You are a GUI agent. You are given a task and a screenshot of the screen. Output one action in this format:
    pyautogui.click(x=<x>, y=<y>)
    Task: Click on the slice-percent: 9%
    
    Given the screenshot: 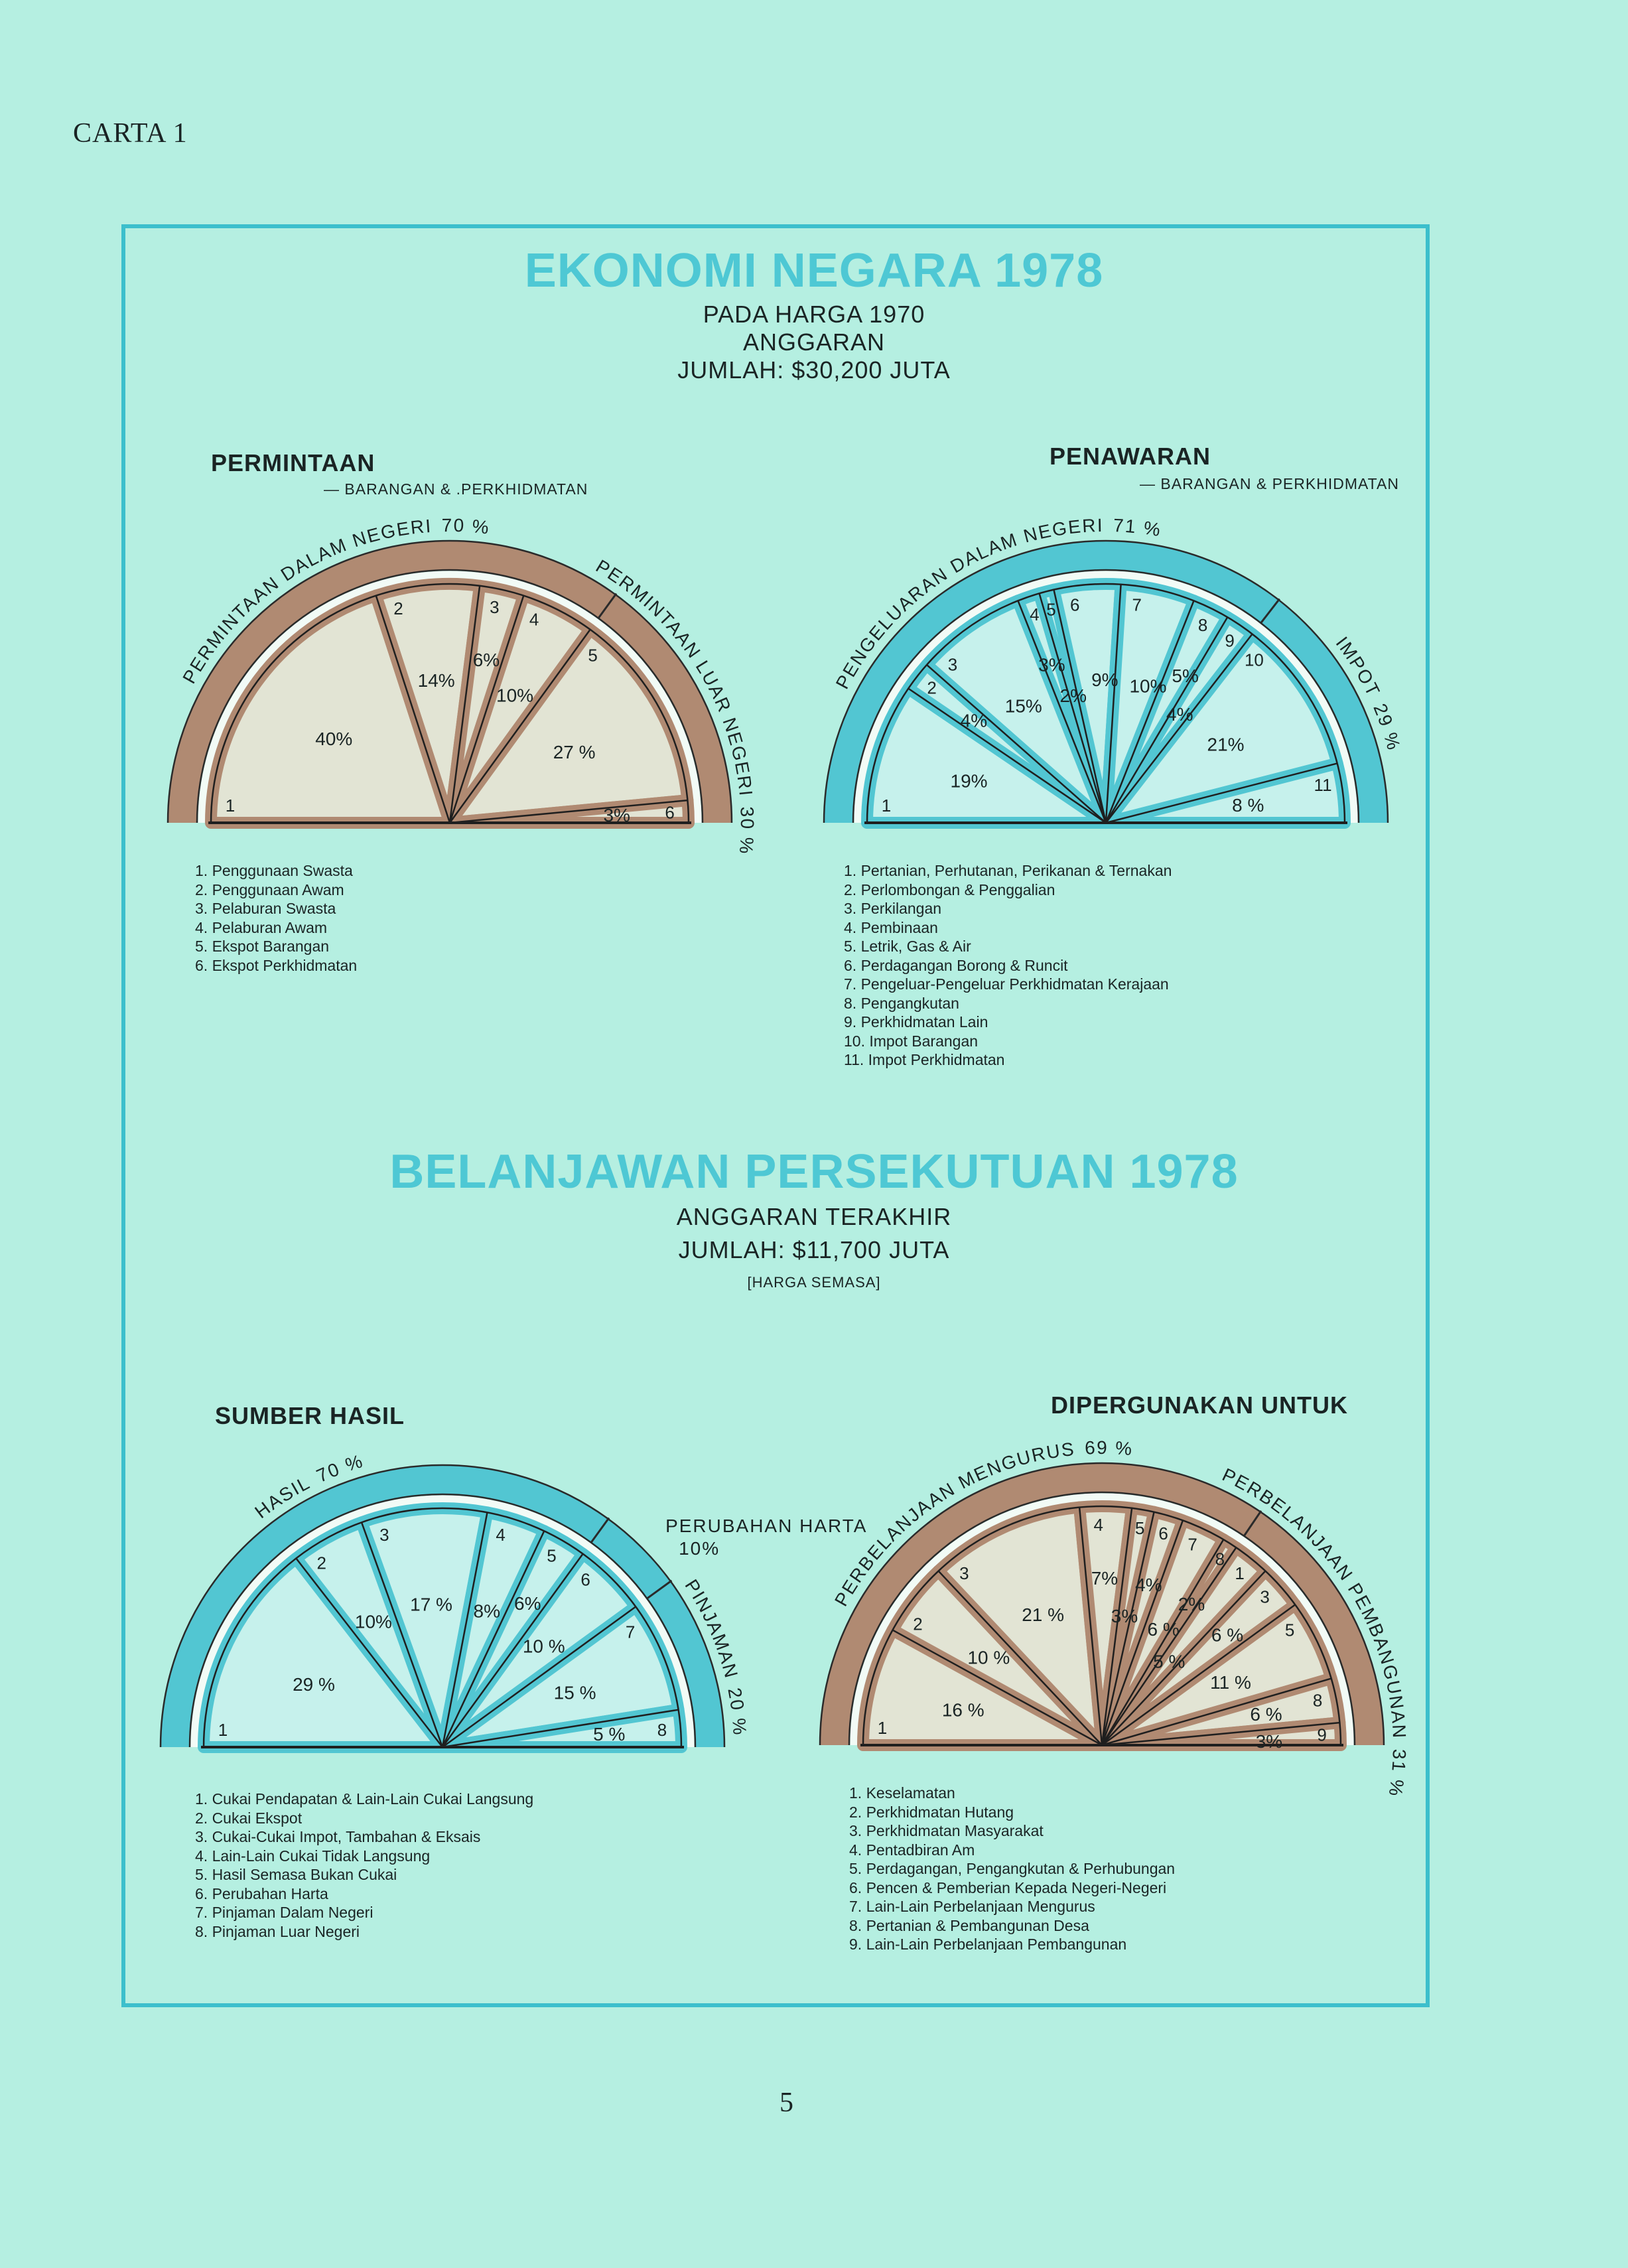 What is the action you would take?
    pyautogui.click(x=1104, y=680)
    